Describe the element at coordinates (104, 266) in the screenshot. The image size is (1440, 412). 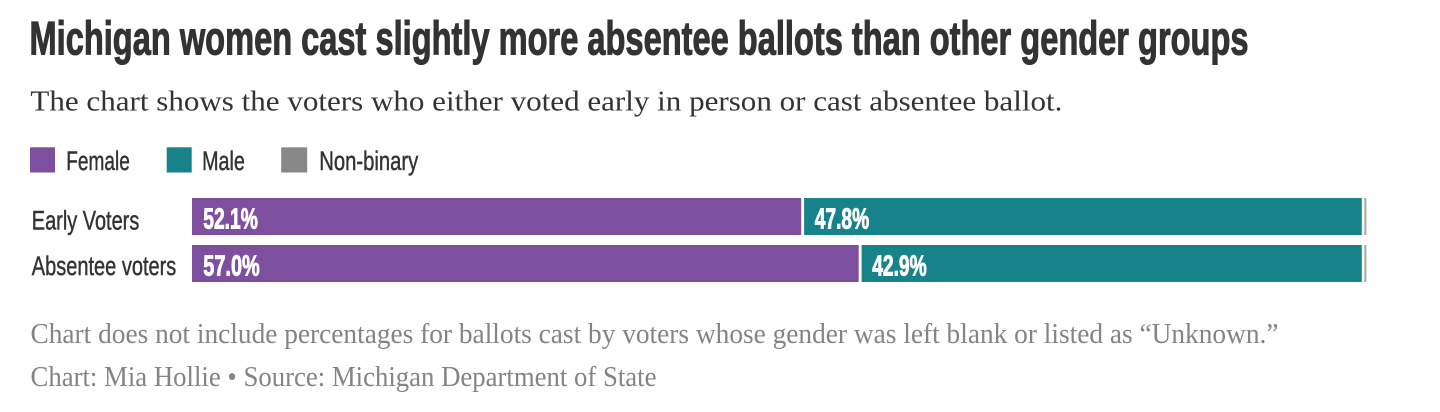
I see `svg-text: Absentee voters` at that location.